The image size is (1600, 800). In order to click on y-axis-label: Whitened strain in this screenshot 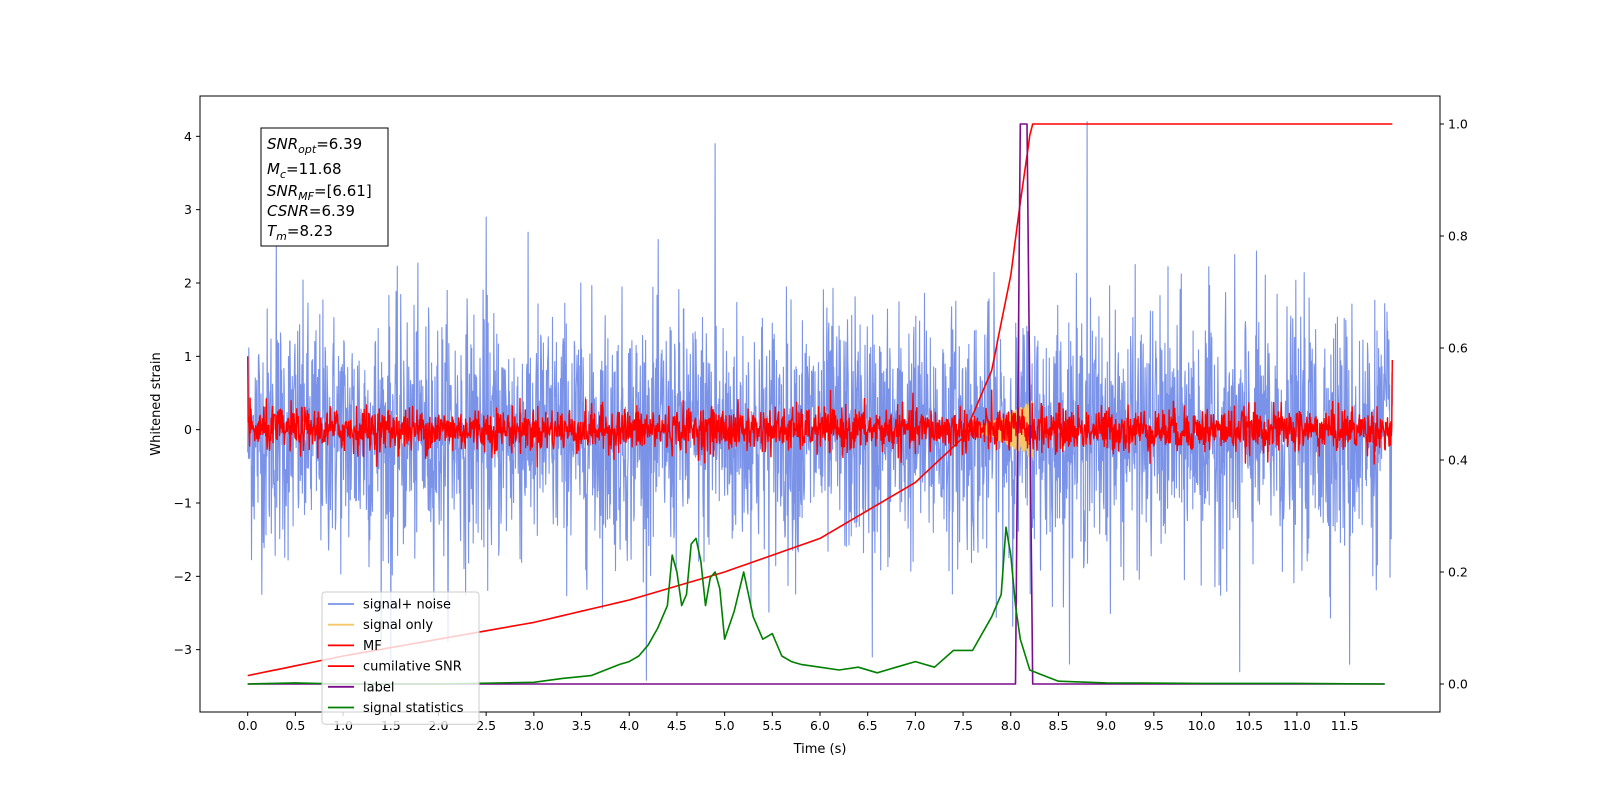, I will do `click(156, 403)`.